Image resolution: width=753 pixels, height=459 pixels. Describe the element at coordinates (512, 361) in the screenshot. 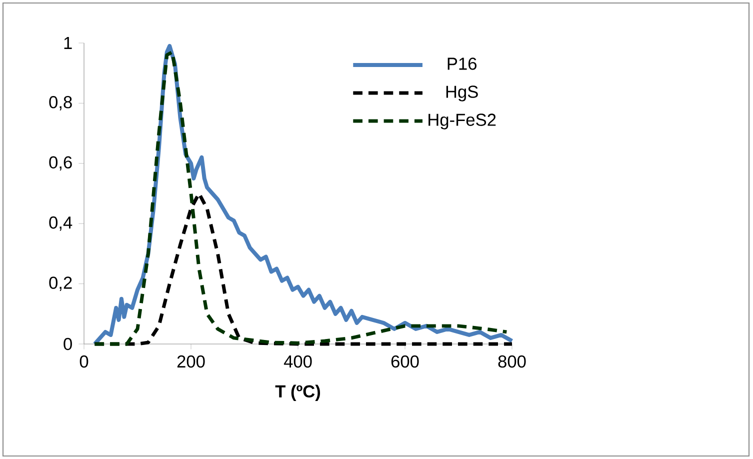

I see `x-tick-label: 800` at that location.